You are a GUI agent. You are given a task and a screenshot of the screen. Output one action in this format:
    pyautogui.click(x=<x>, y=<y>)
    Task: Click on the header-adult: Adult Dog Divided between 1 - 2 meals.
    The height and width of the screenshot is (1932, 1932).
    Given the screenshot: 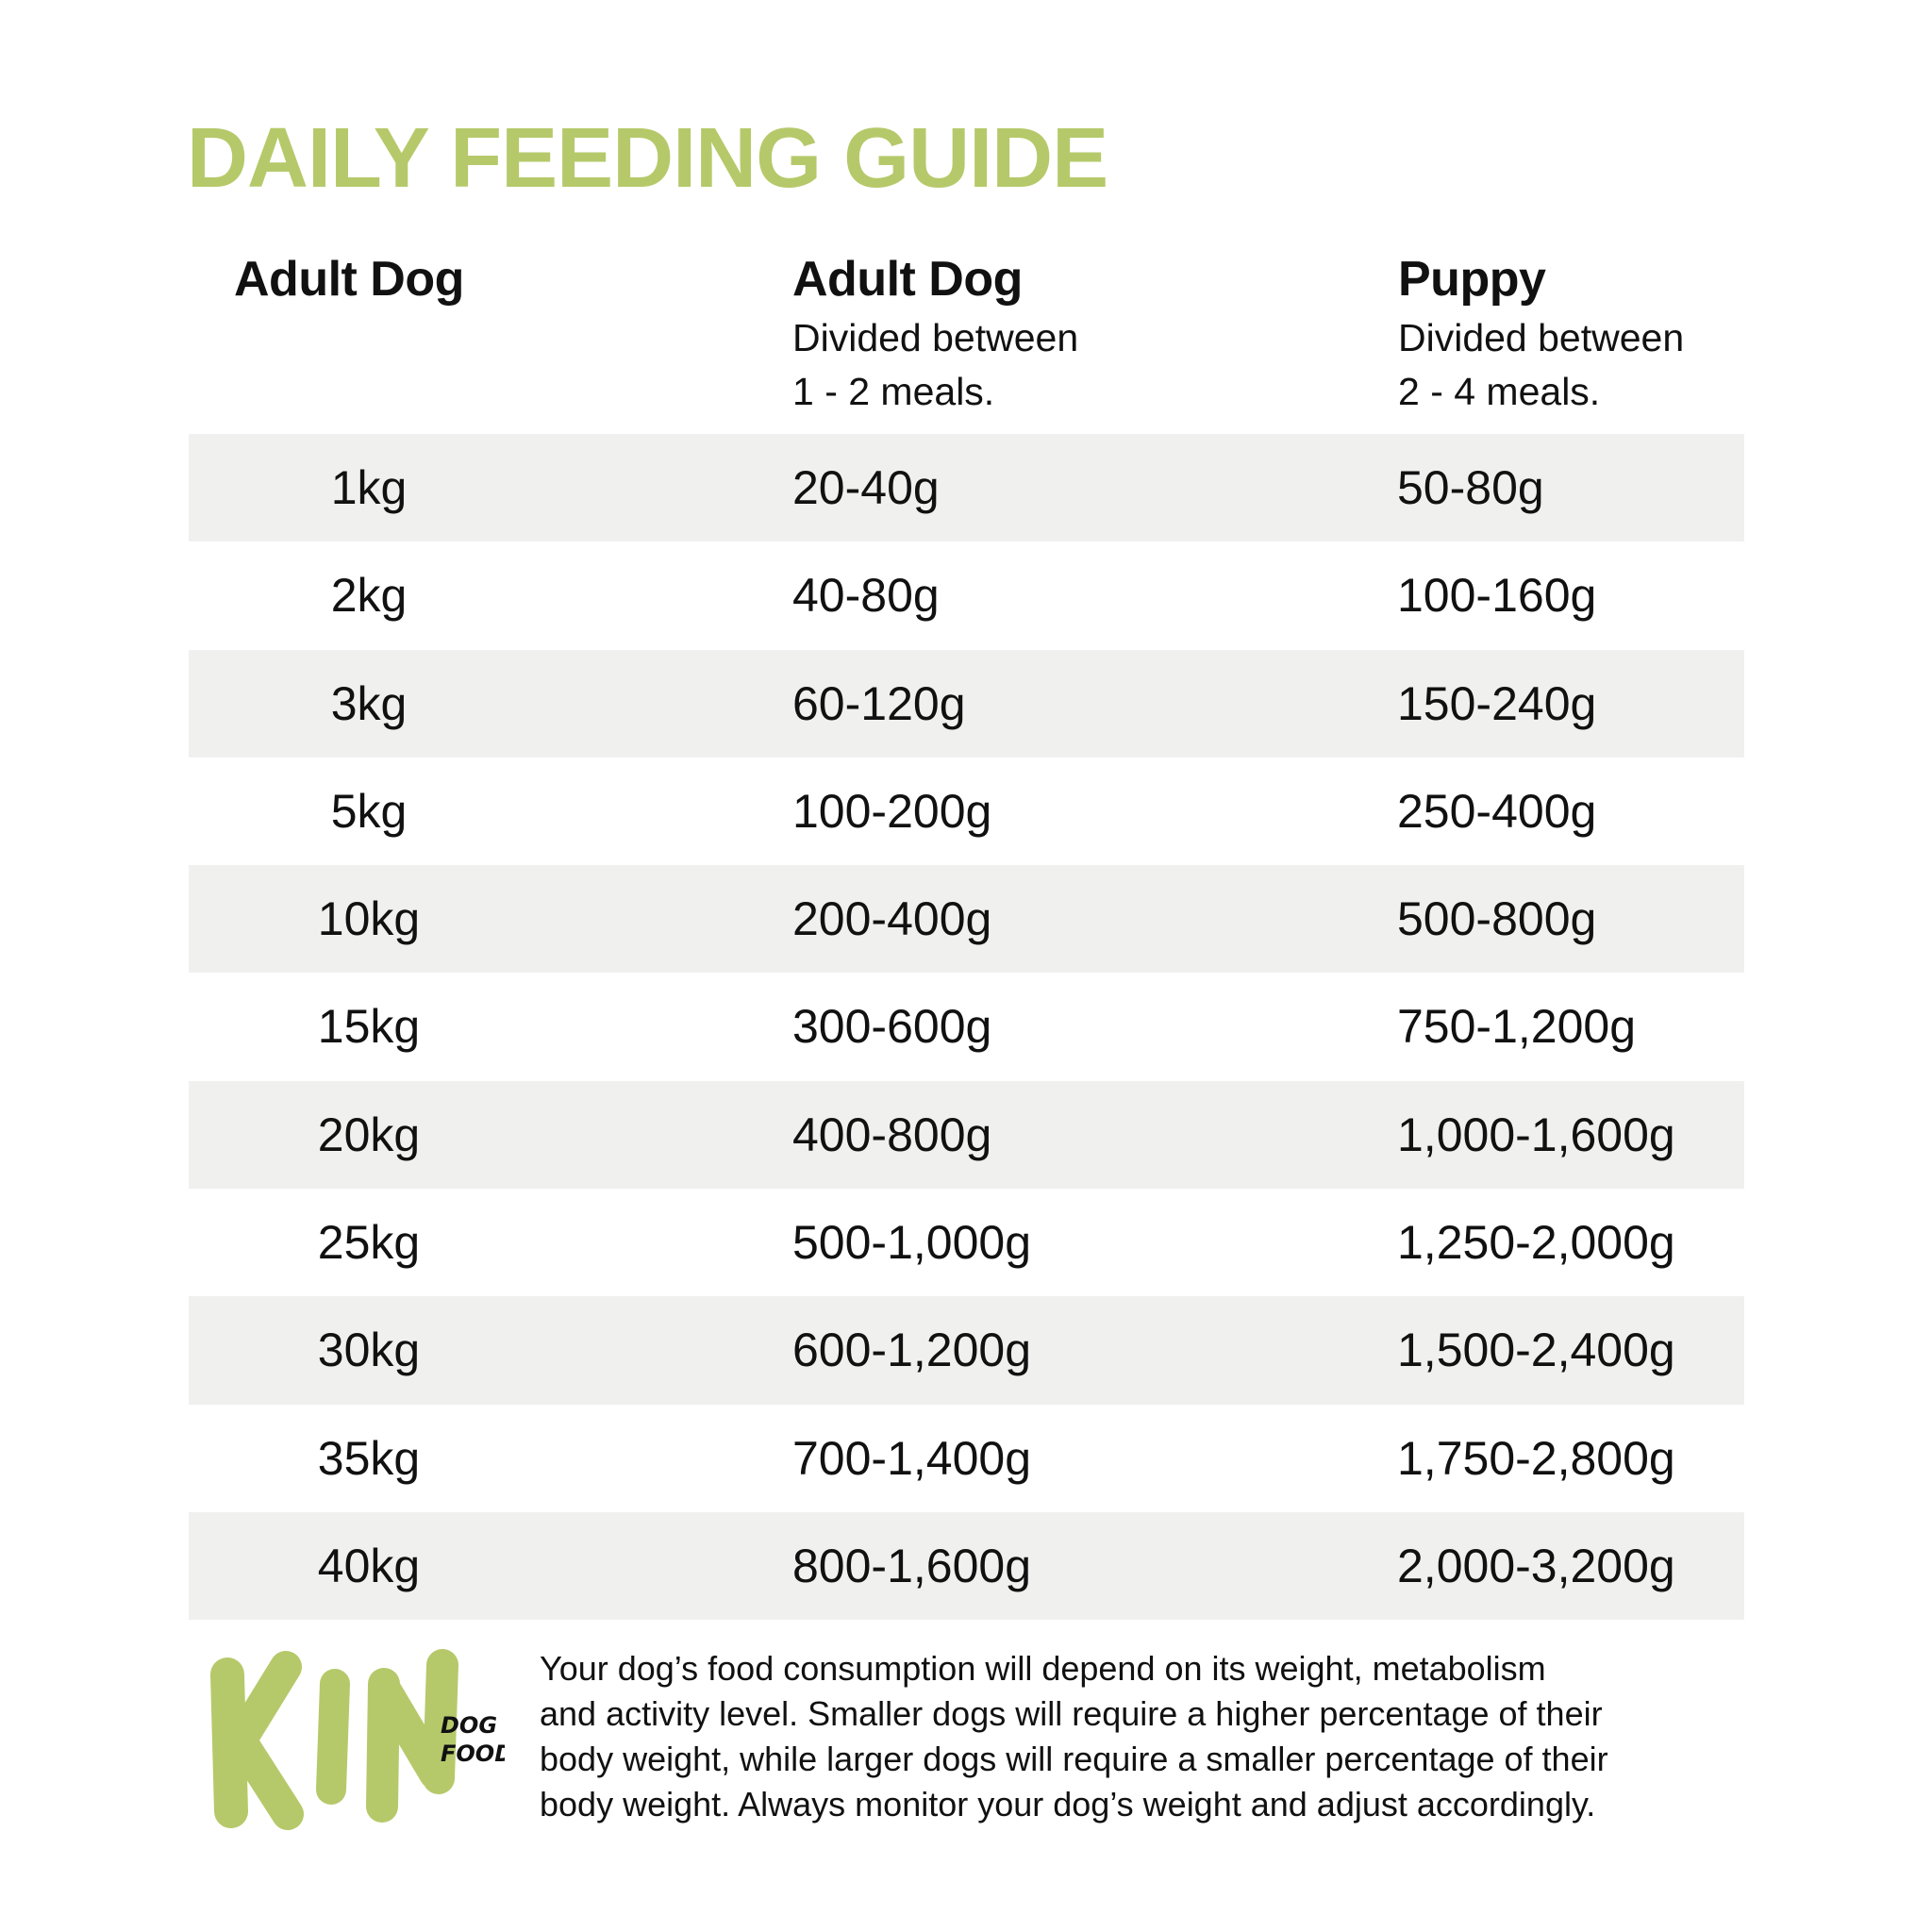 What is the action you would take?
    pyautogui.click(x=935, y=335)
    